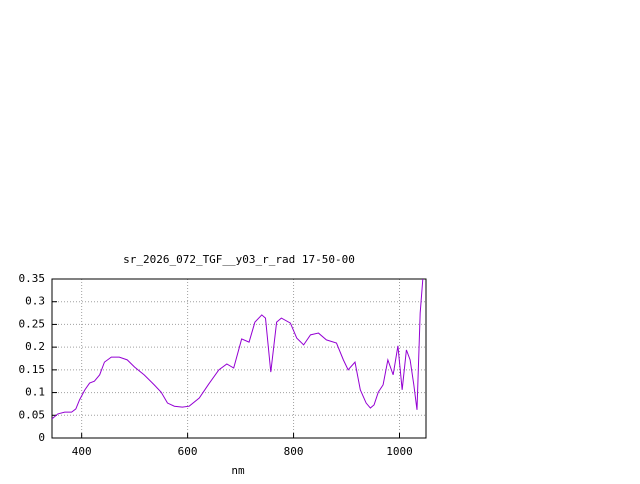 The image size is (640, 484). Describe the element at coordinates (32, 369) in the screenshot. I see `y-tick-label: 0.15` at that location.